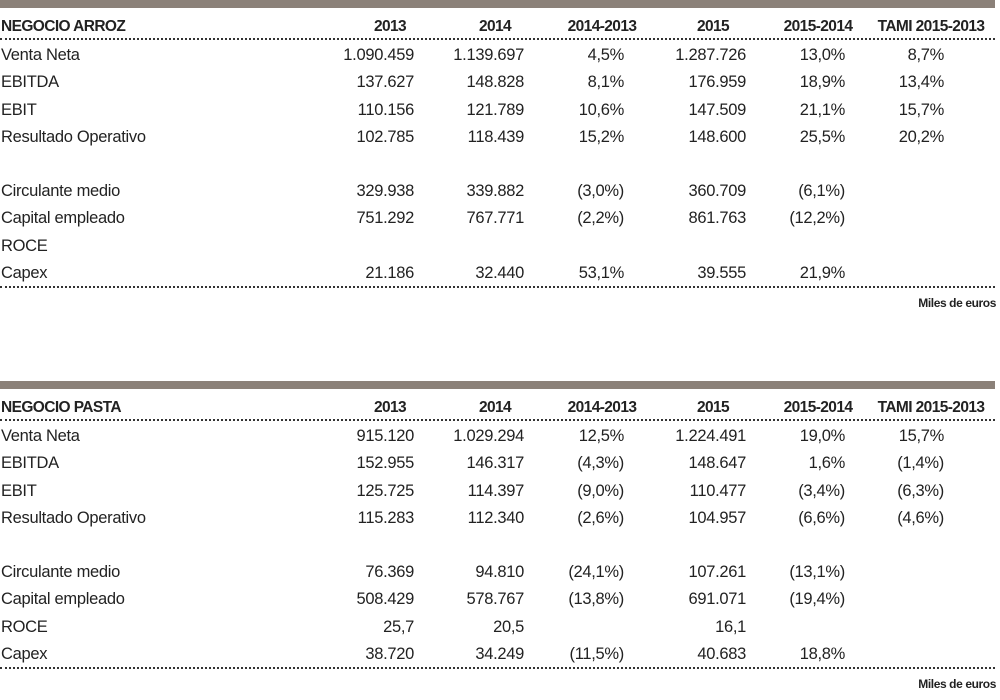 The height and width of the screenshot is (700, 1000). I want to click on value-cell: 16,1, so click(730, 626).